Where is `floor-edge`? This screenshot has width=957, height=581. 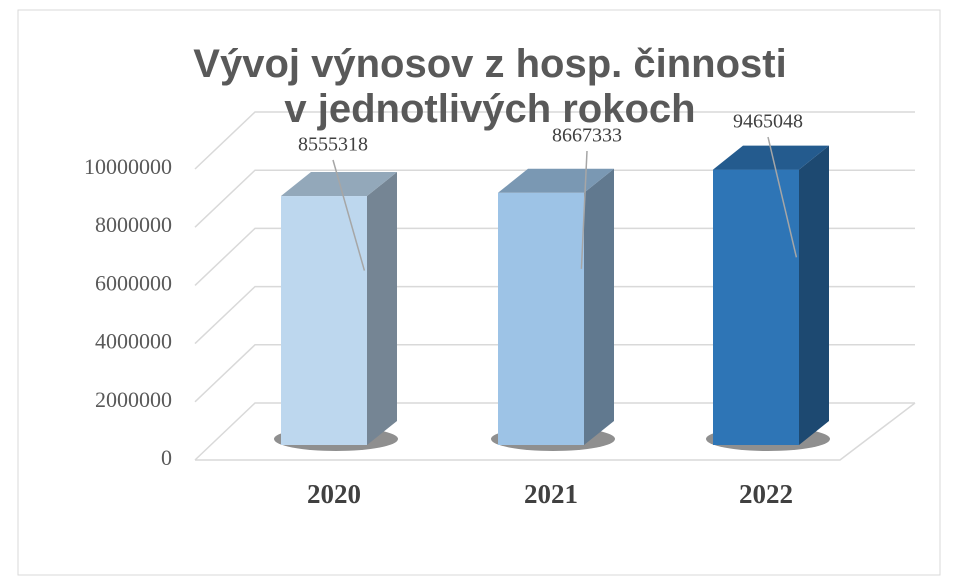
floor-edge is located at coordinates (555, 431).